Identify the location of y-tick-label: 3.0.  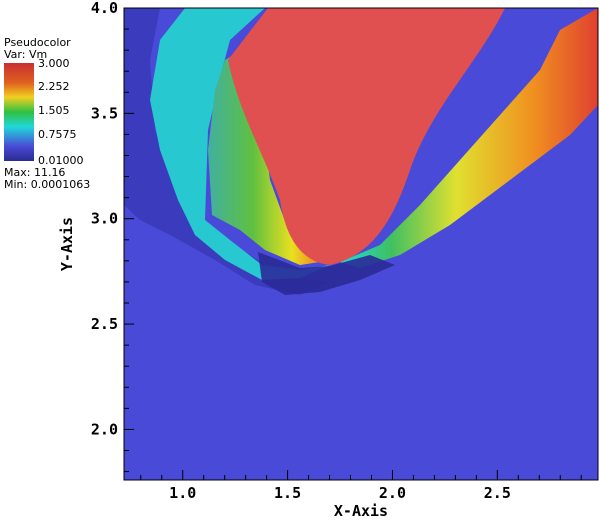
(104, 219).